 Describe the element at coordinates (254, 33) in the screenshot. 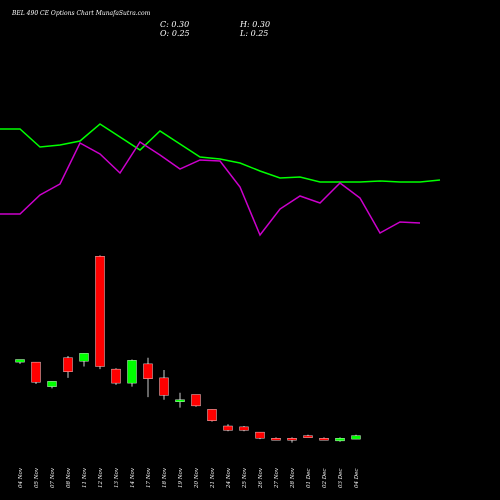

I see `low-readout: L: 0.25` at that location.